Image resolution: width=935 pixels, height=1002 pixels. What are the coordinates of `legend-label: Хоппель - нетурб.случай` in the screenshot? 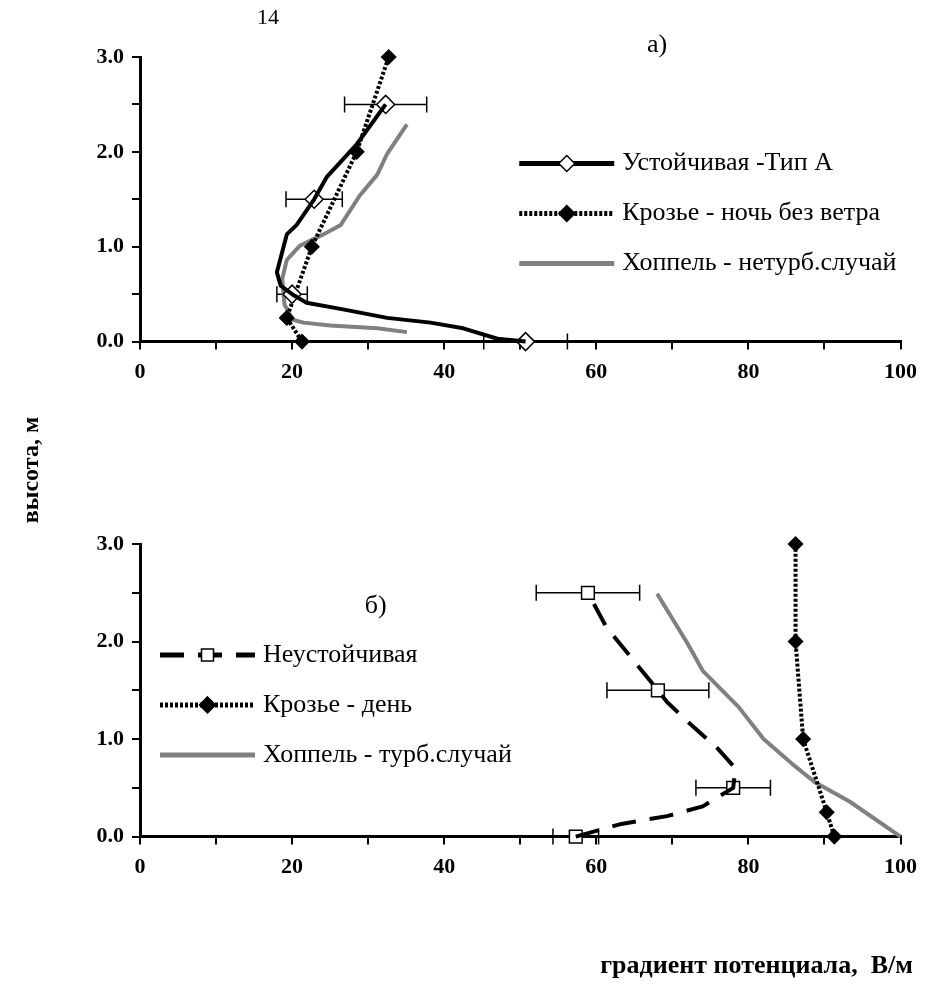 It's located at (759, 262).